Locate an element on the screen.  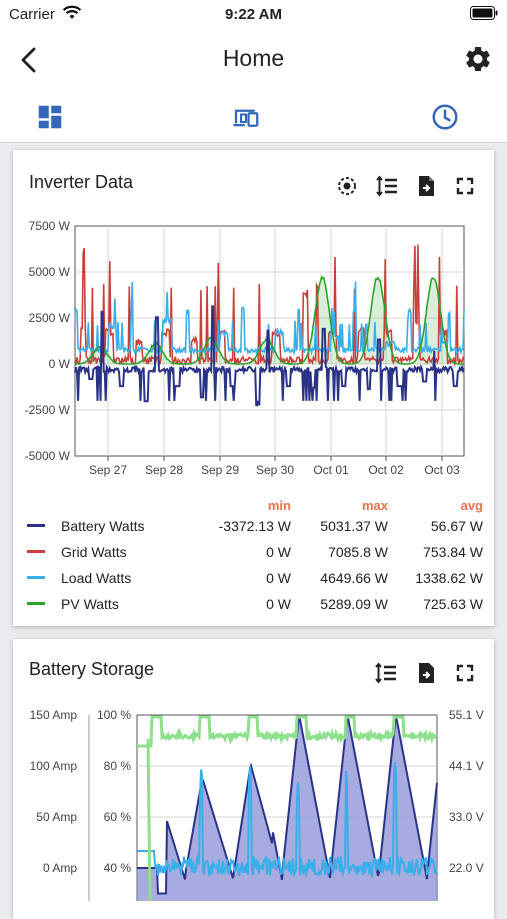
status-bar: Carrier 9:22 AM is located at coordinates (253, 14).